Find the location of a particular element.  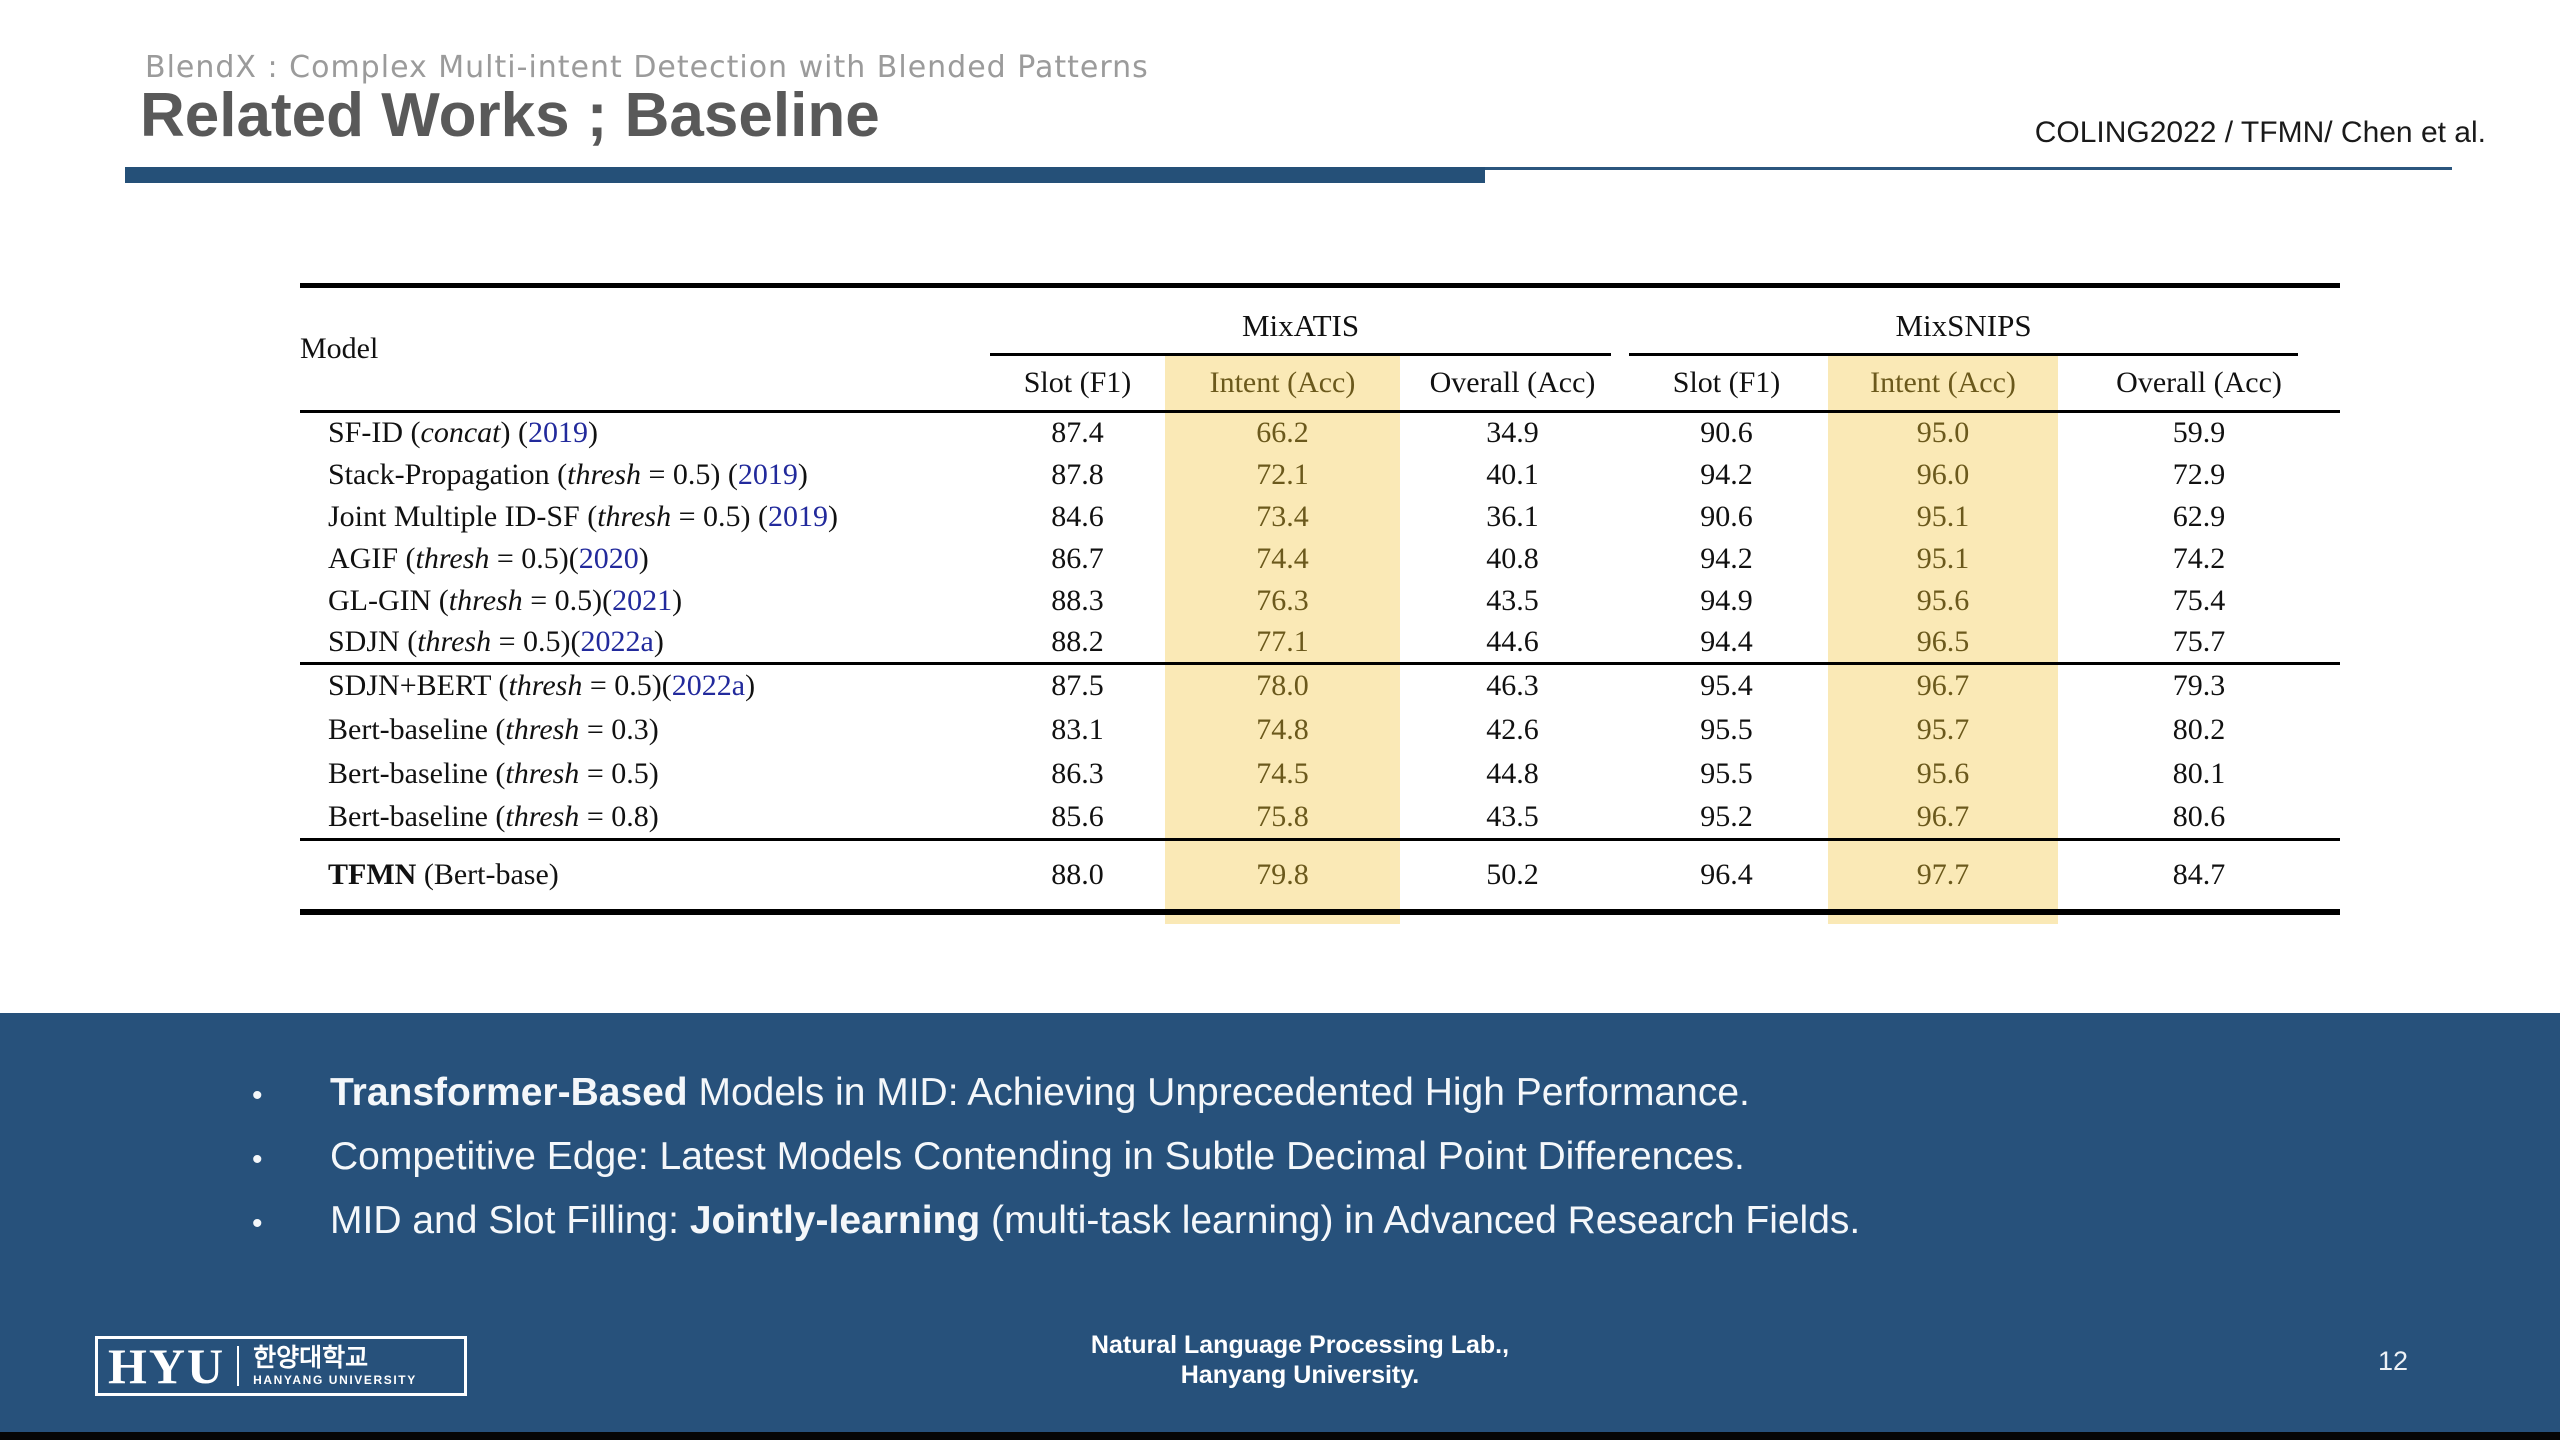

page-number: 12 is located at coordinates (2393, 1361).